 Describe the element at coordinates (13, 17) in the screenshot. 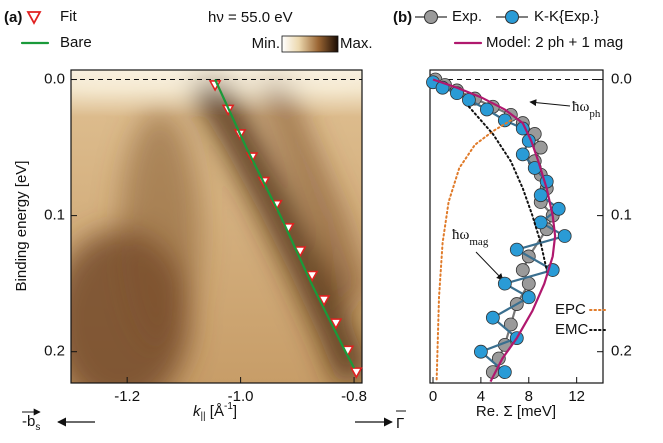

I see `panel-label: (a)` at that location.